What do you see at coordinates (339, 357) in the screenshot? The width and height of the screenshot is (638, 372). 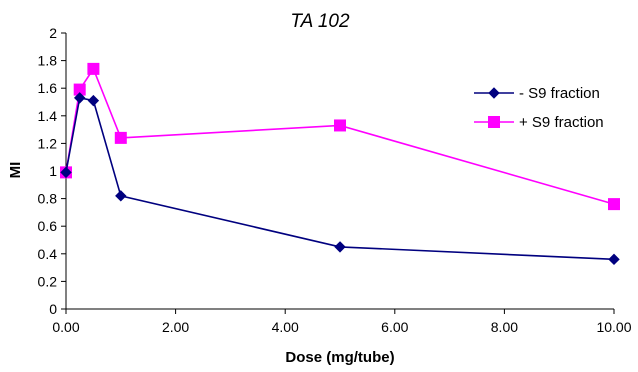 I see `x-axis-label: Dose (mg/tube)` at bounding box center [339, 357].